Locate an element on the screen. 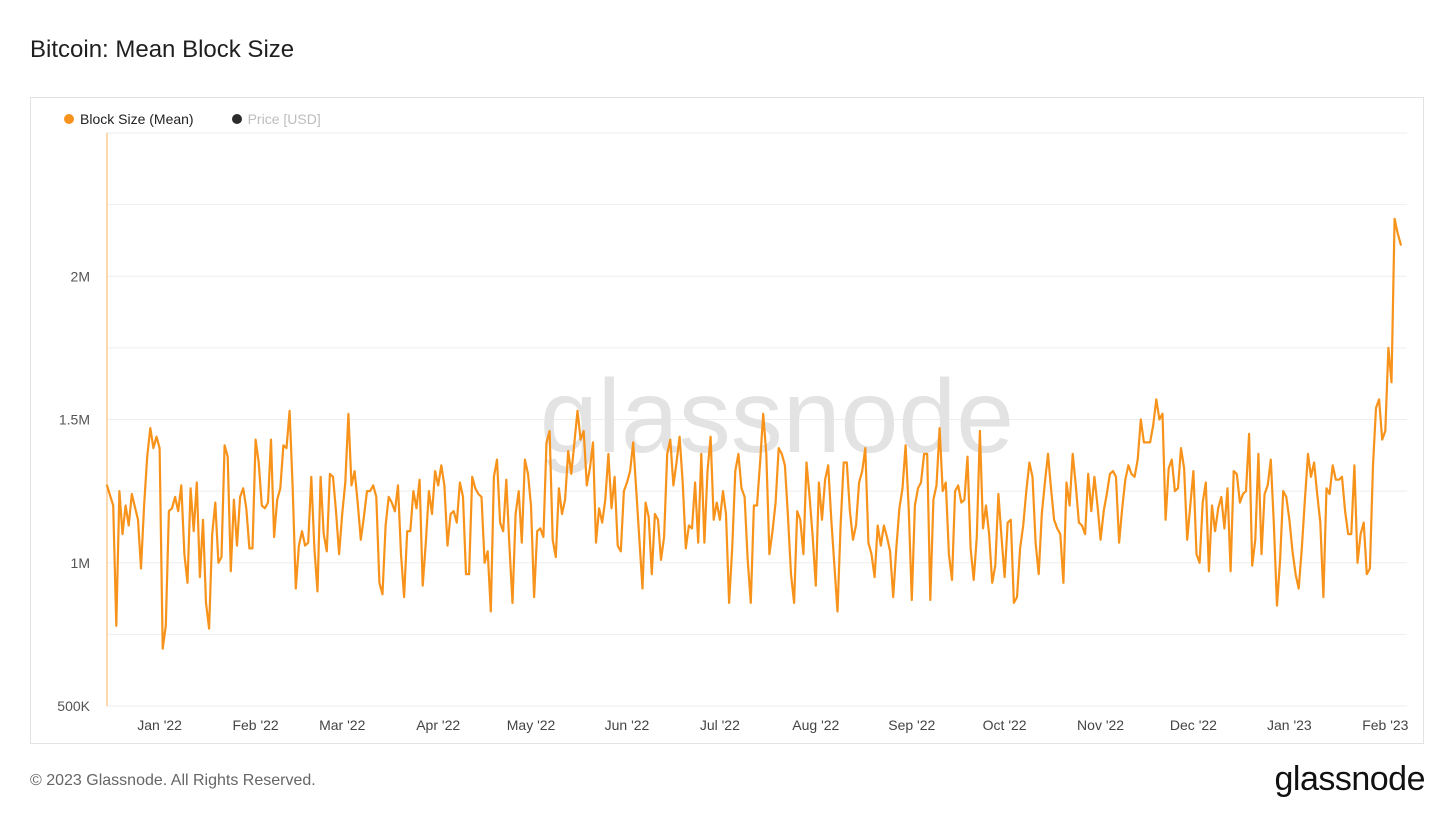 The image size is (1456, 819). x-tick-label: Jul '22 is located at coordinates (720, 725).